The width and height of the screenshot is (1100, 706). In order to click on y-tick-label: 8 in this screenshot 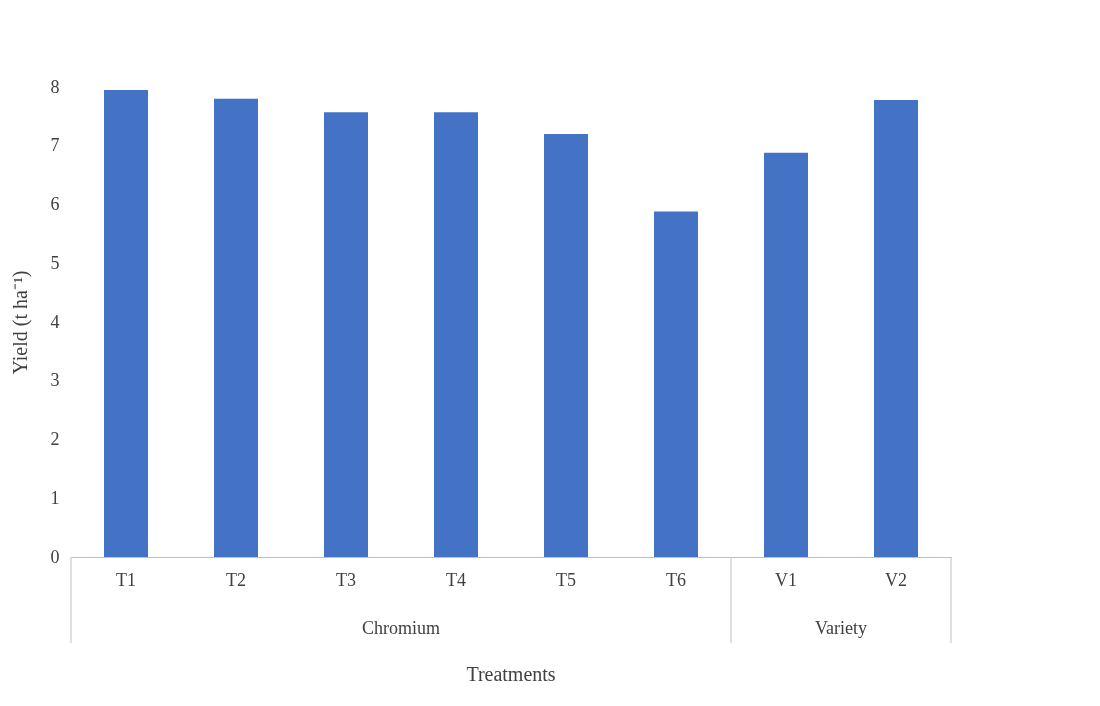, I will do `click(55, 86)`.